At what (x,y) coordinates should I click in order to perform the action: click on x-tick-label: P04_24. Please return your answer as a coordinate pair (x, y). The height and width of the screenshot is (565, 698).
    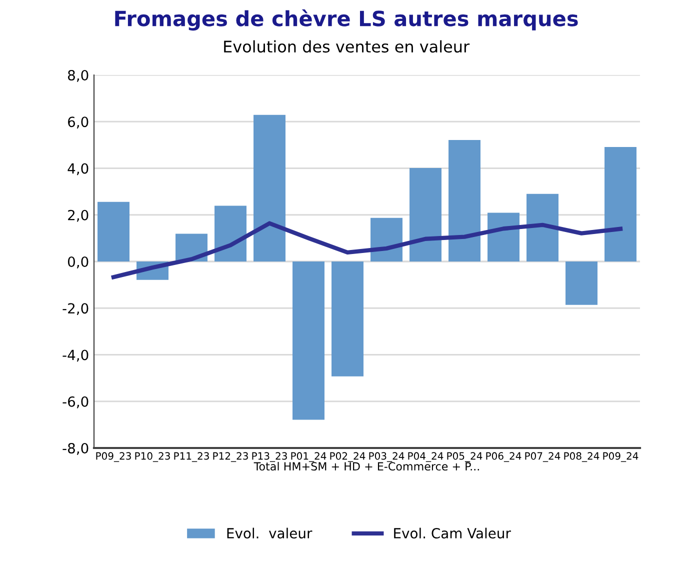
    Looking at the image, I should click on (426, 457).